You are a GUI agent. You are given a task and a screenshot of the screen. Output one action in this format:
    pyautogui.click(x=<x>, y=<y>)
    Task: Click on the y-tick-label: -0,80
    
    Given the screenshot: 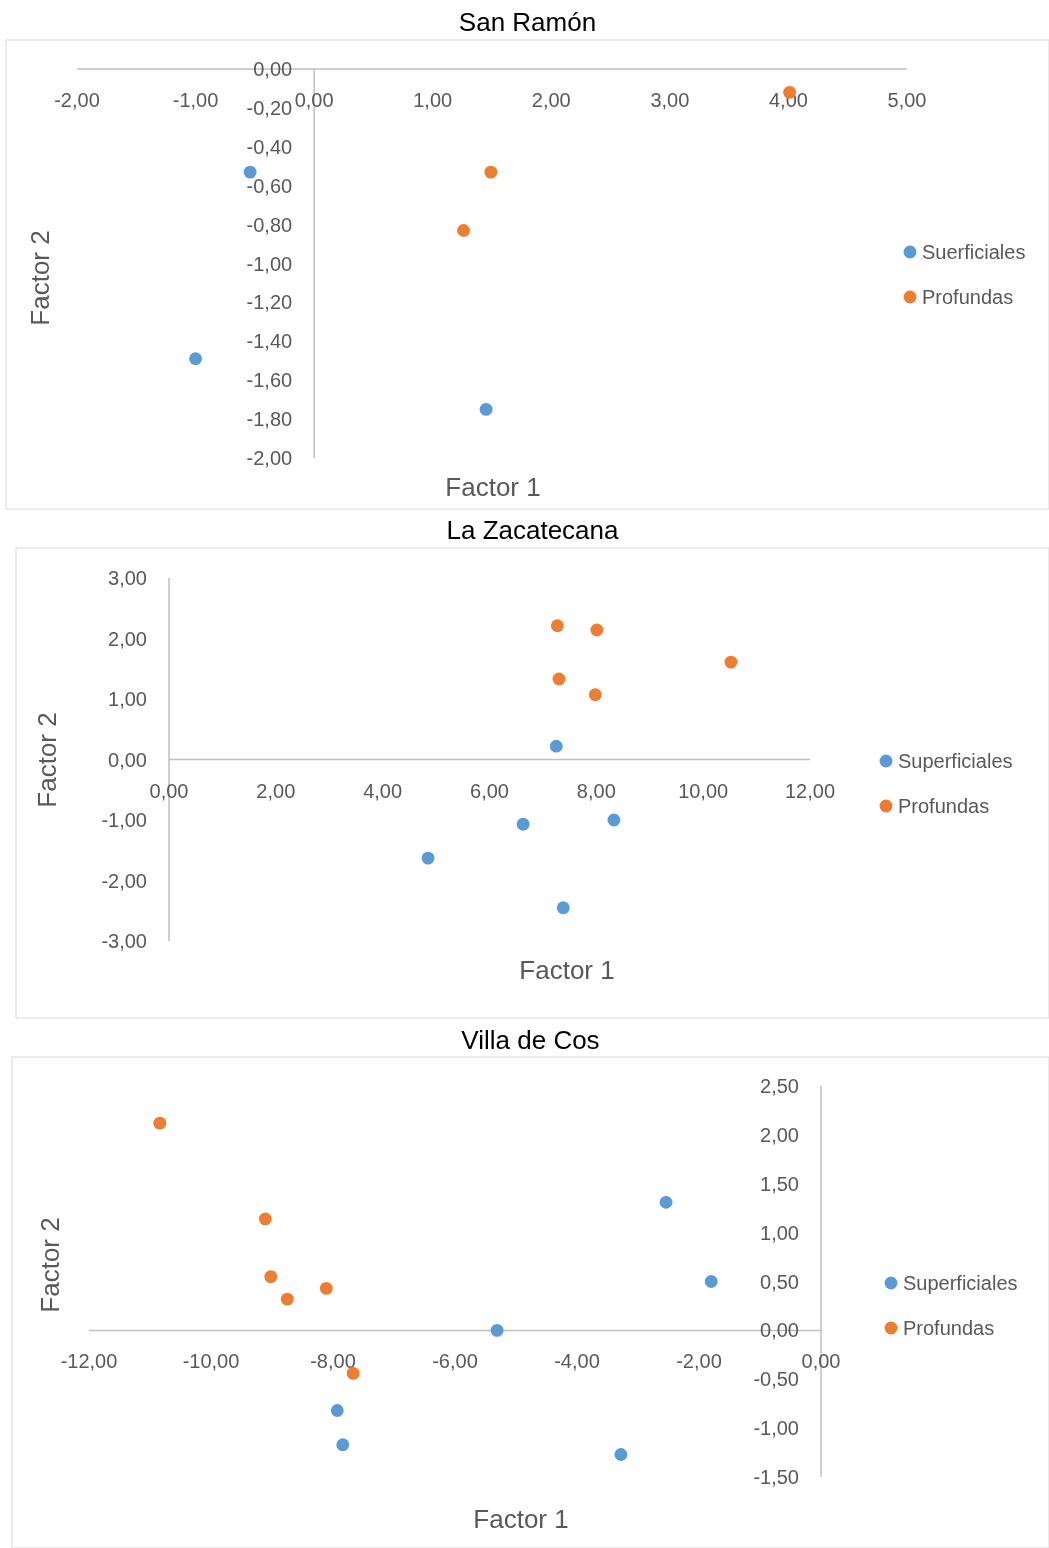 What is the action you would take?
    pyautogui.click(x=269, y=224)
    